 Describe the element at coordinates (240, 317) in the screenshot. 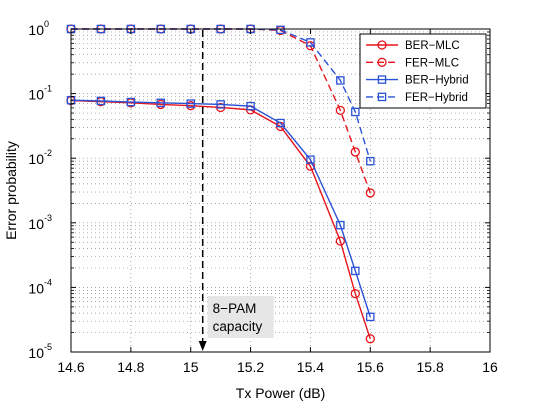

I see `annotation-box` at that location.